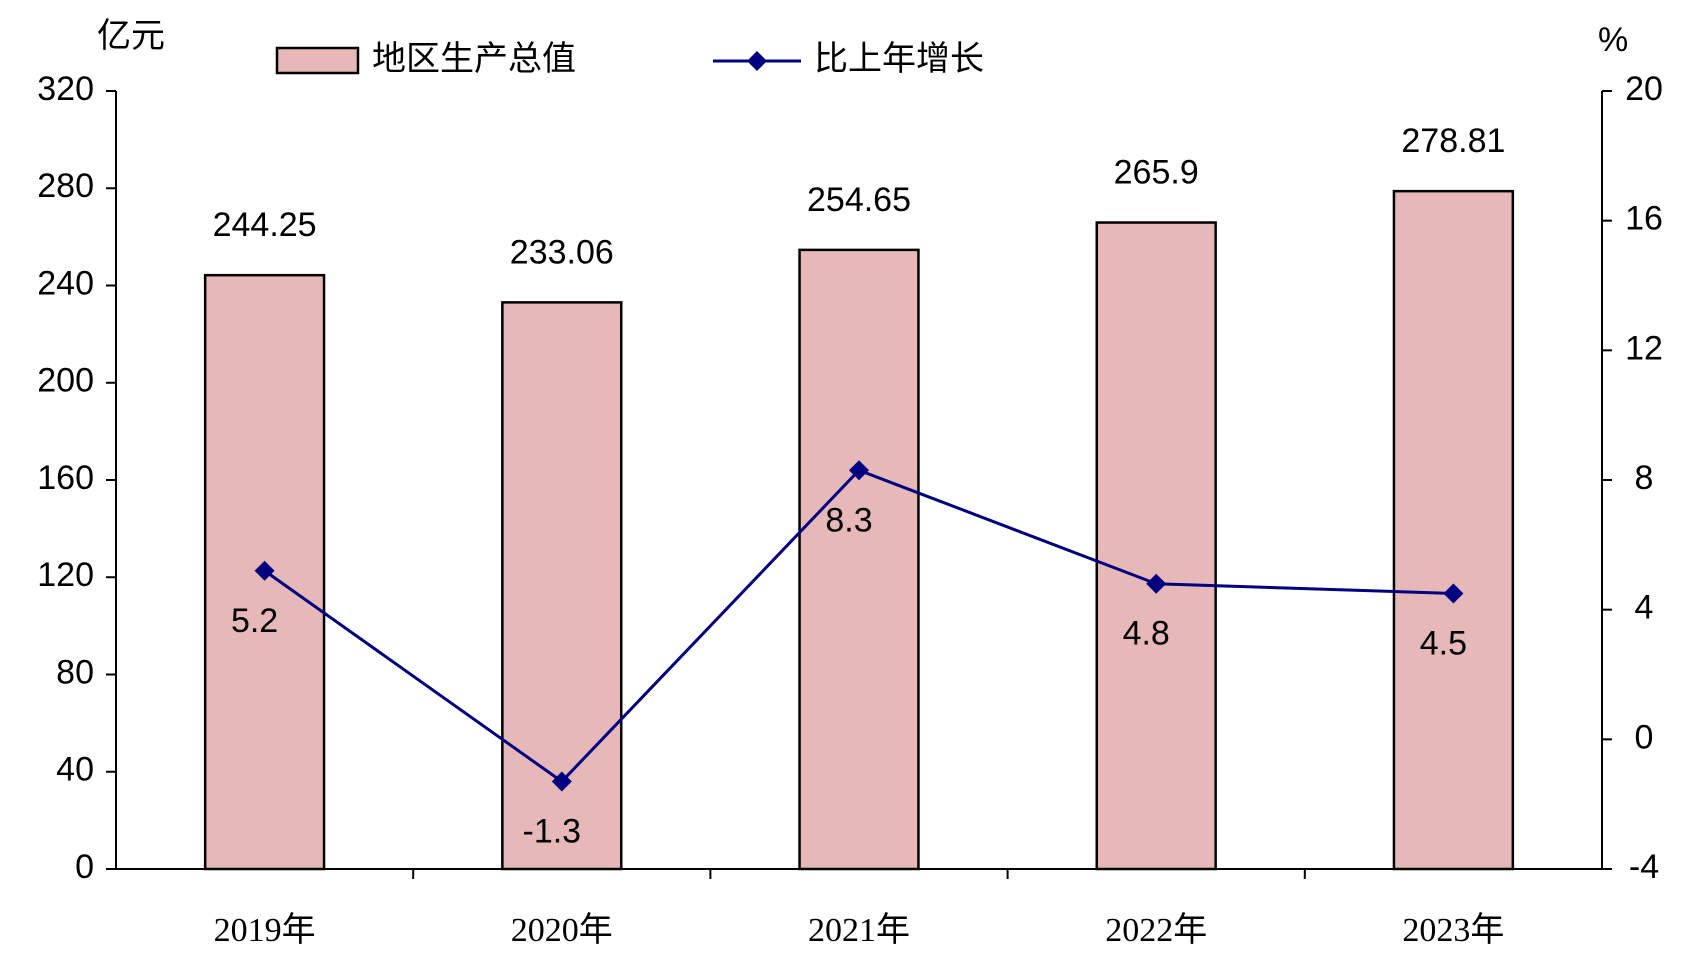 The width and height of the screenshot is (1685, 966). Describe the element at coordinates (265, 225) in the screenshot. I see `bar-value-label: 244.25` at that location.